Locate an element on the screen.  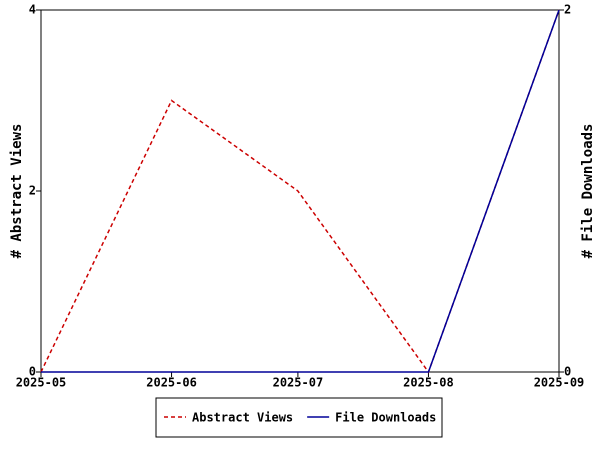
legend-label: Abstract Views is located at coordinates (242, 418).